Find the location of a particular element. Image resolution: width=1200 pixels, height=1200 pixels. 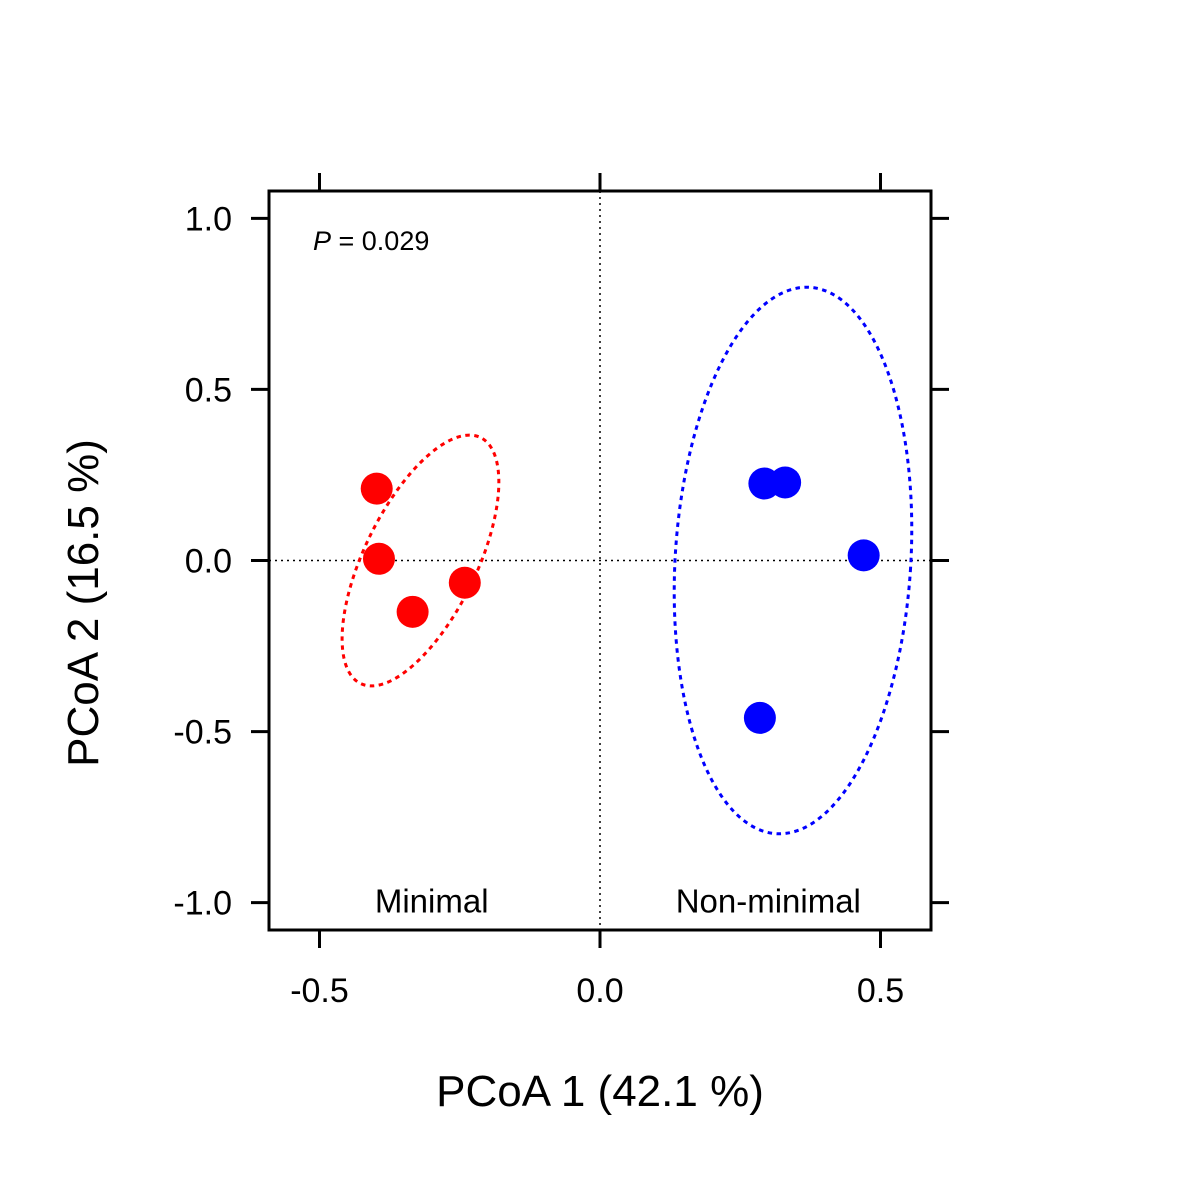

y-tick-label: -1.0 is located at coordinates (202, 904).